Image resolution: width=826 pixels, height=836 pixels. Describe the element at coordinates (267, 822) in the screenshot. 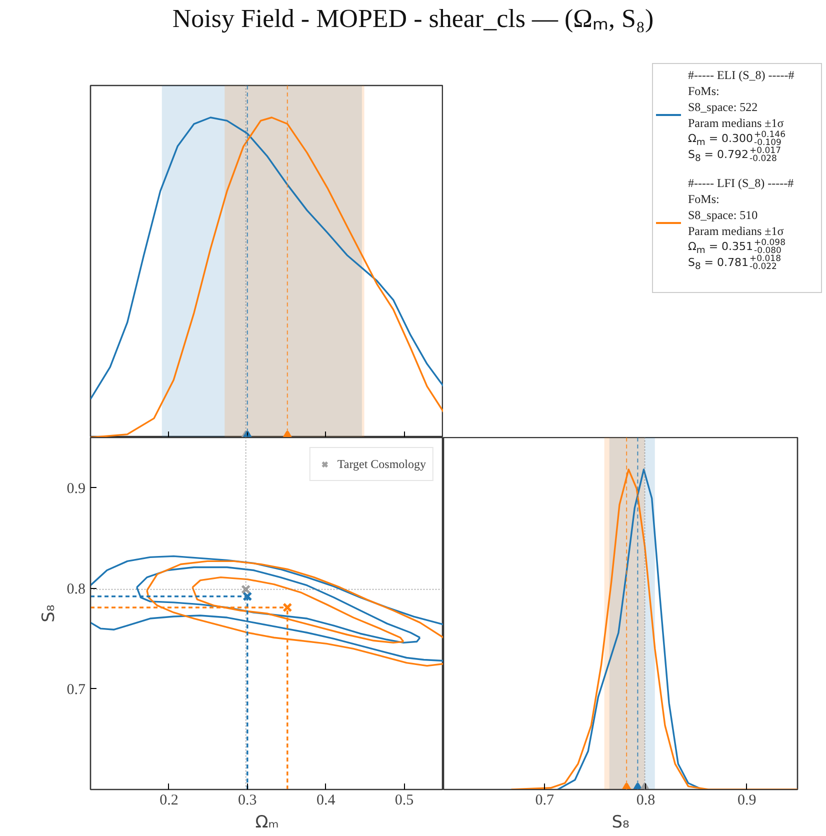

I see `x-axis-title: Ωₘ` at that location.